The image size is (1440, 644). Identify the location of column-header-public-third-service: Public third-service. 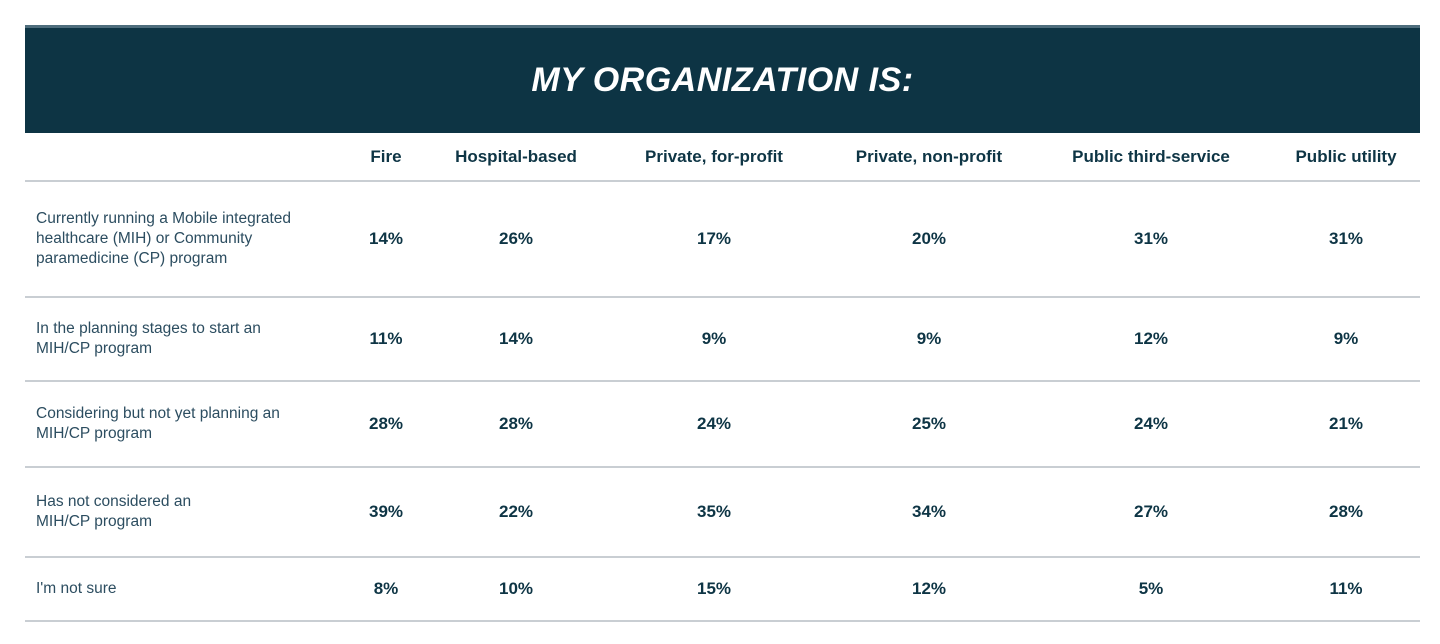
(1151, 156).